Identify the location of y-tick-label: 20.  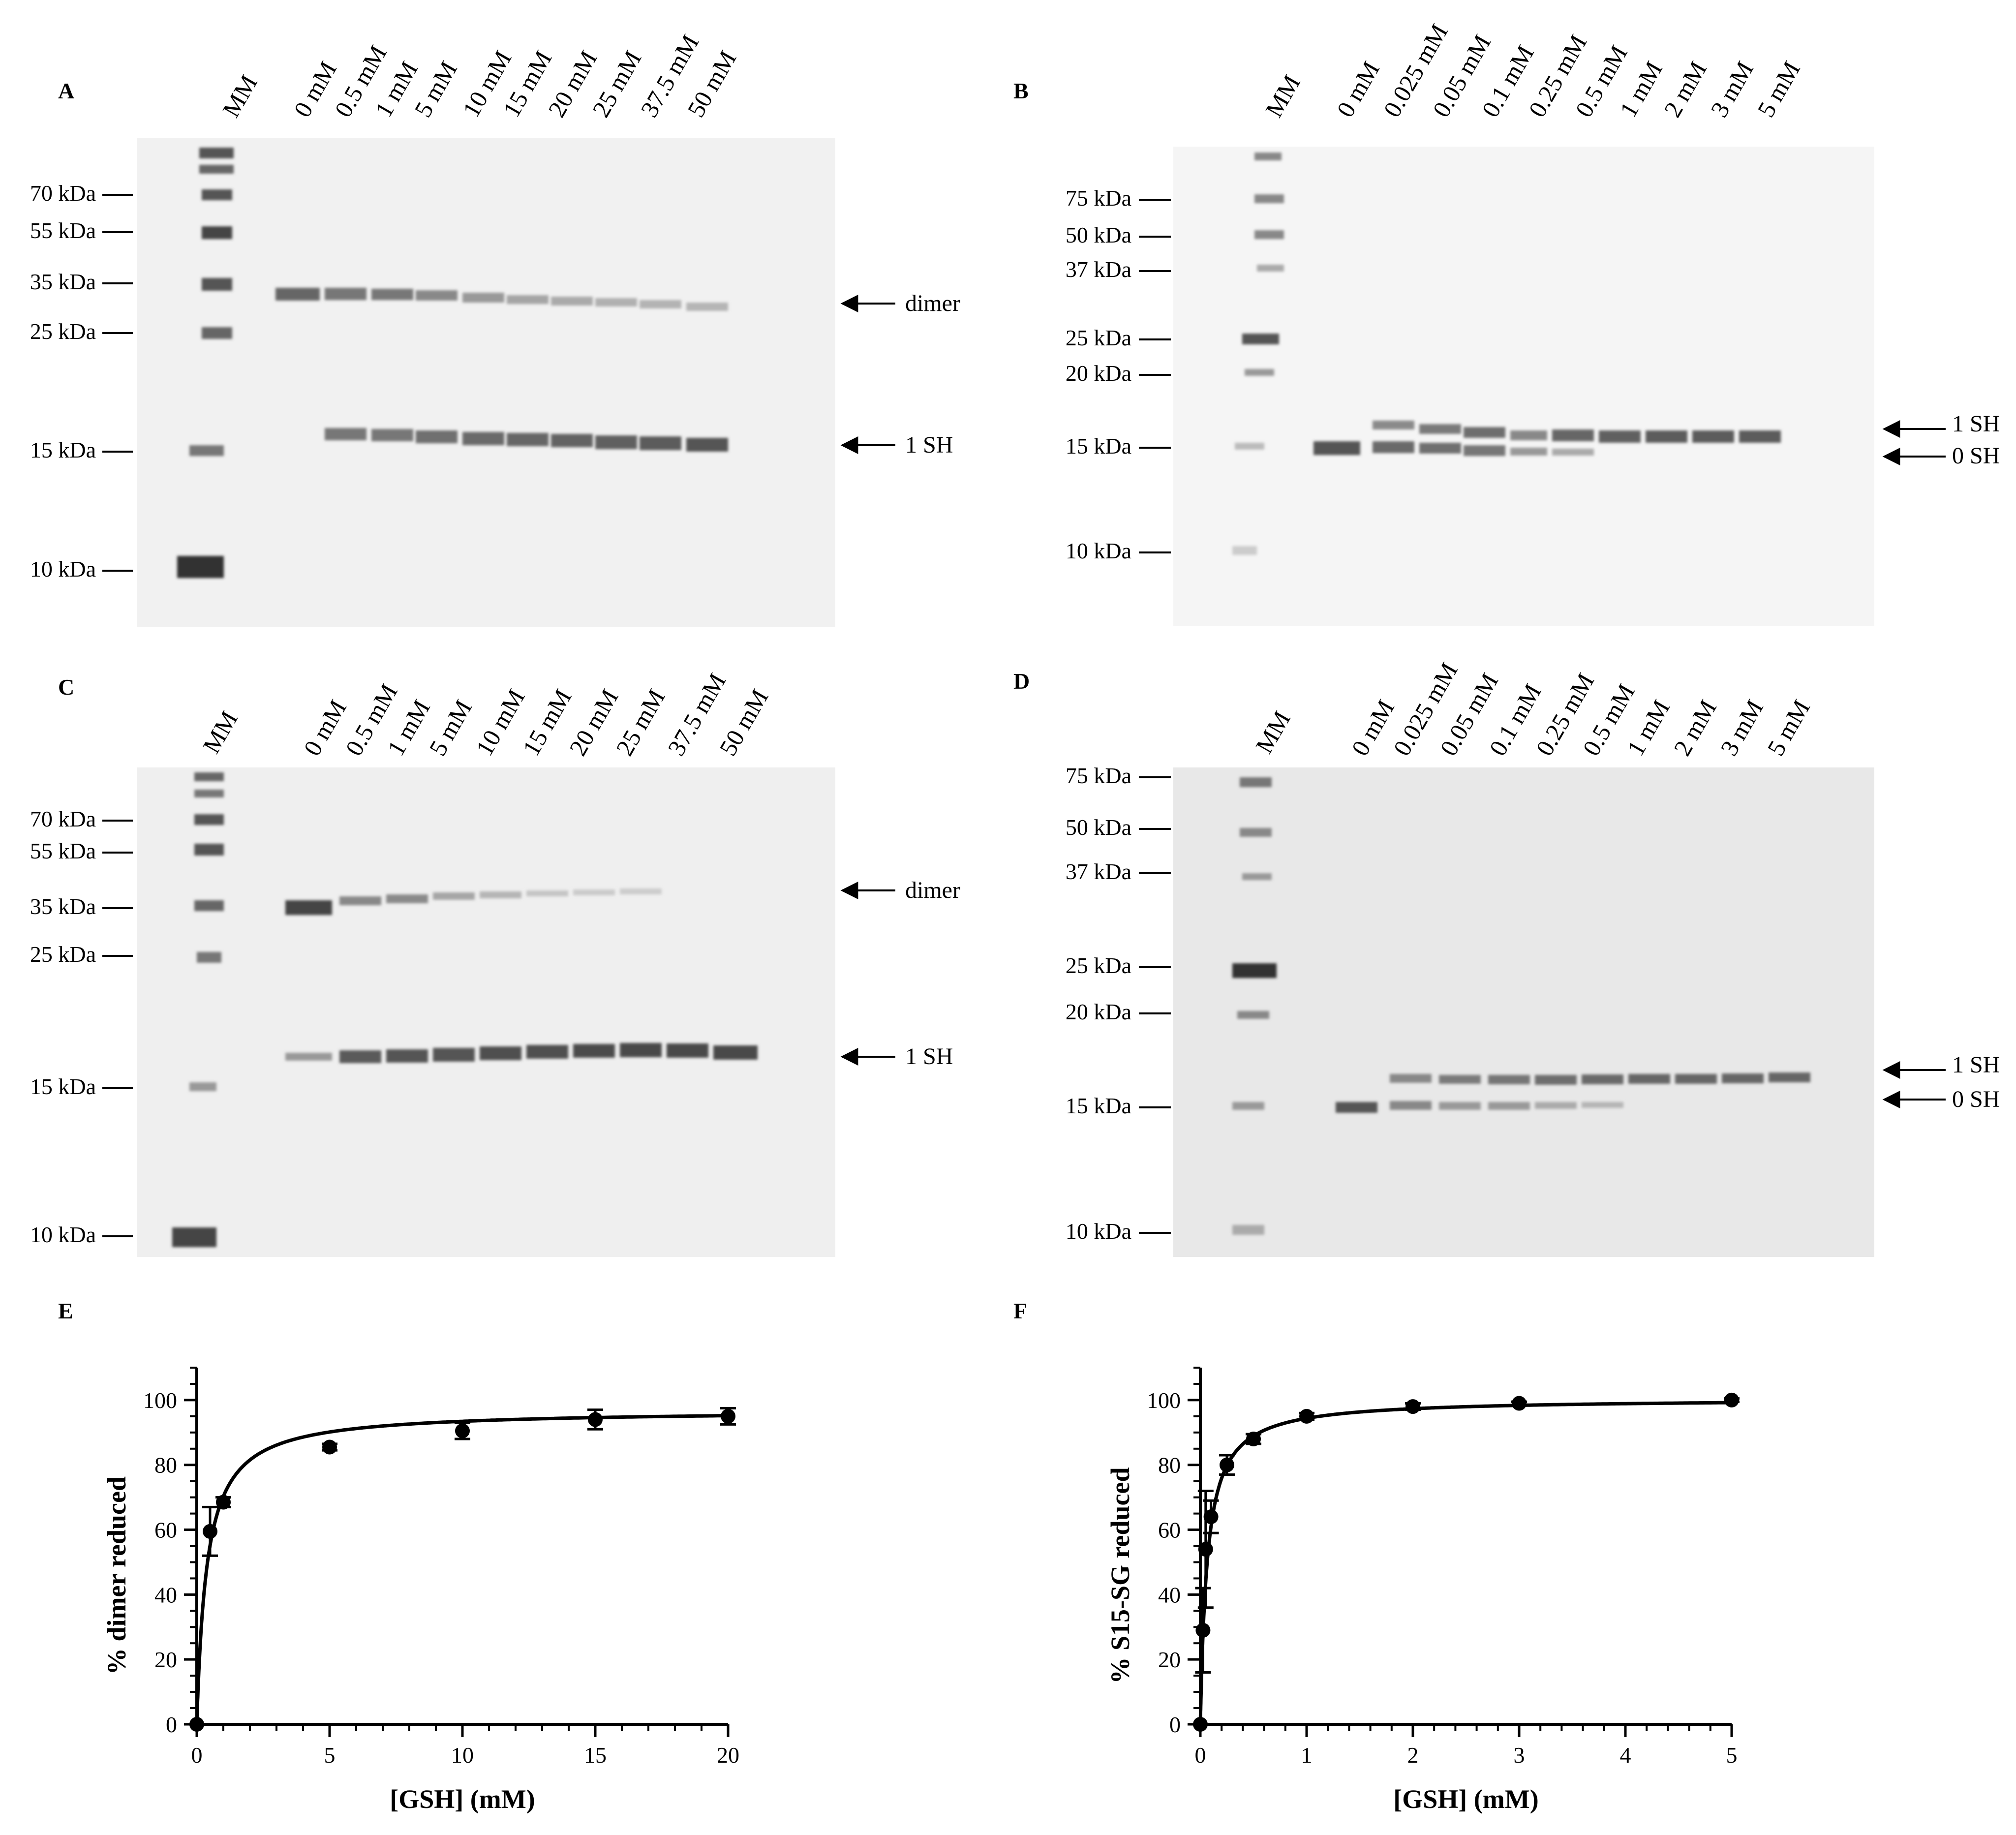
(165, 1659).